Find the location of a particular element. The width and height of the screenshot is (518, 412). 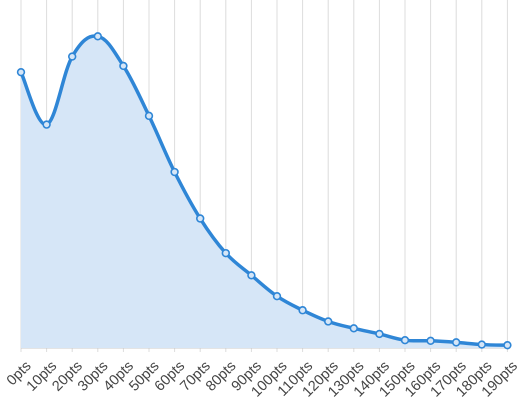

data-point-90pts is located at coordinates (251, 275).